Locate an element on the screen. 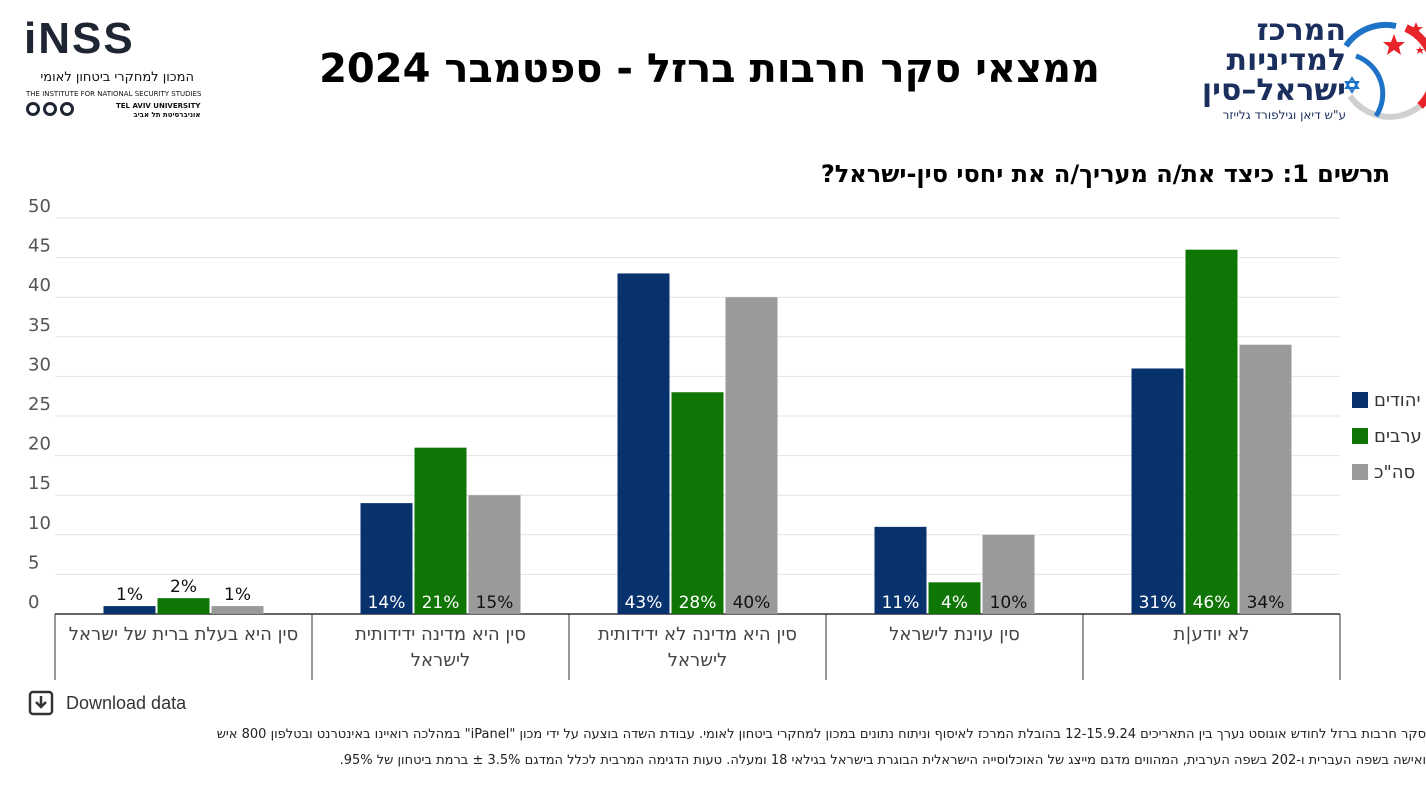 The image size is (1426, 794). tau-label-he: אוניברסיטת תל אביב is located at coordinates (167, 115).